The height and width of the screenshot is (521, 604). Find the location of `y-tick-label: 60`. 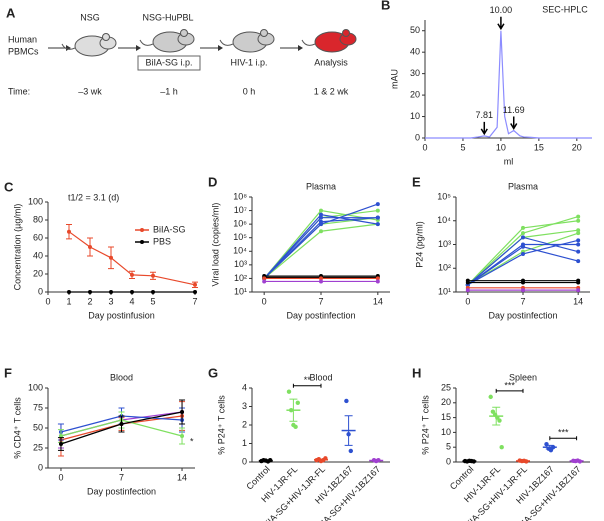

y-tick-label: 60 is located at coordinates (38, 237).